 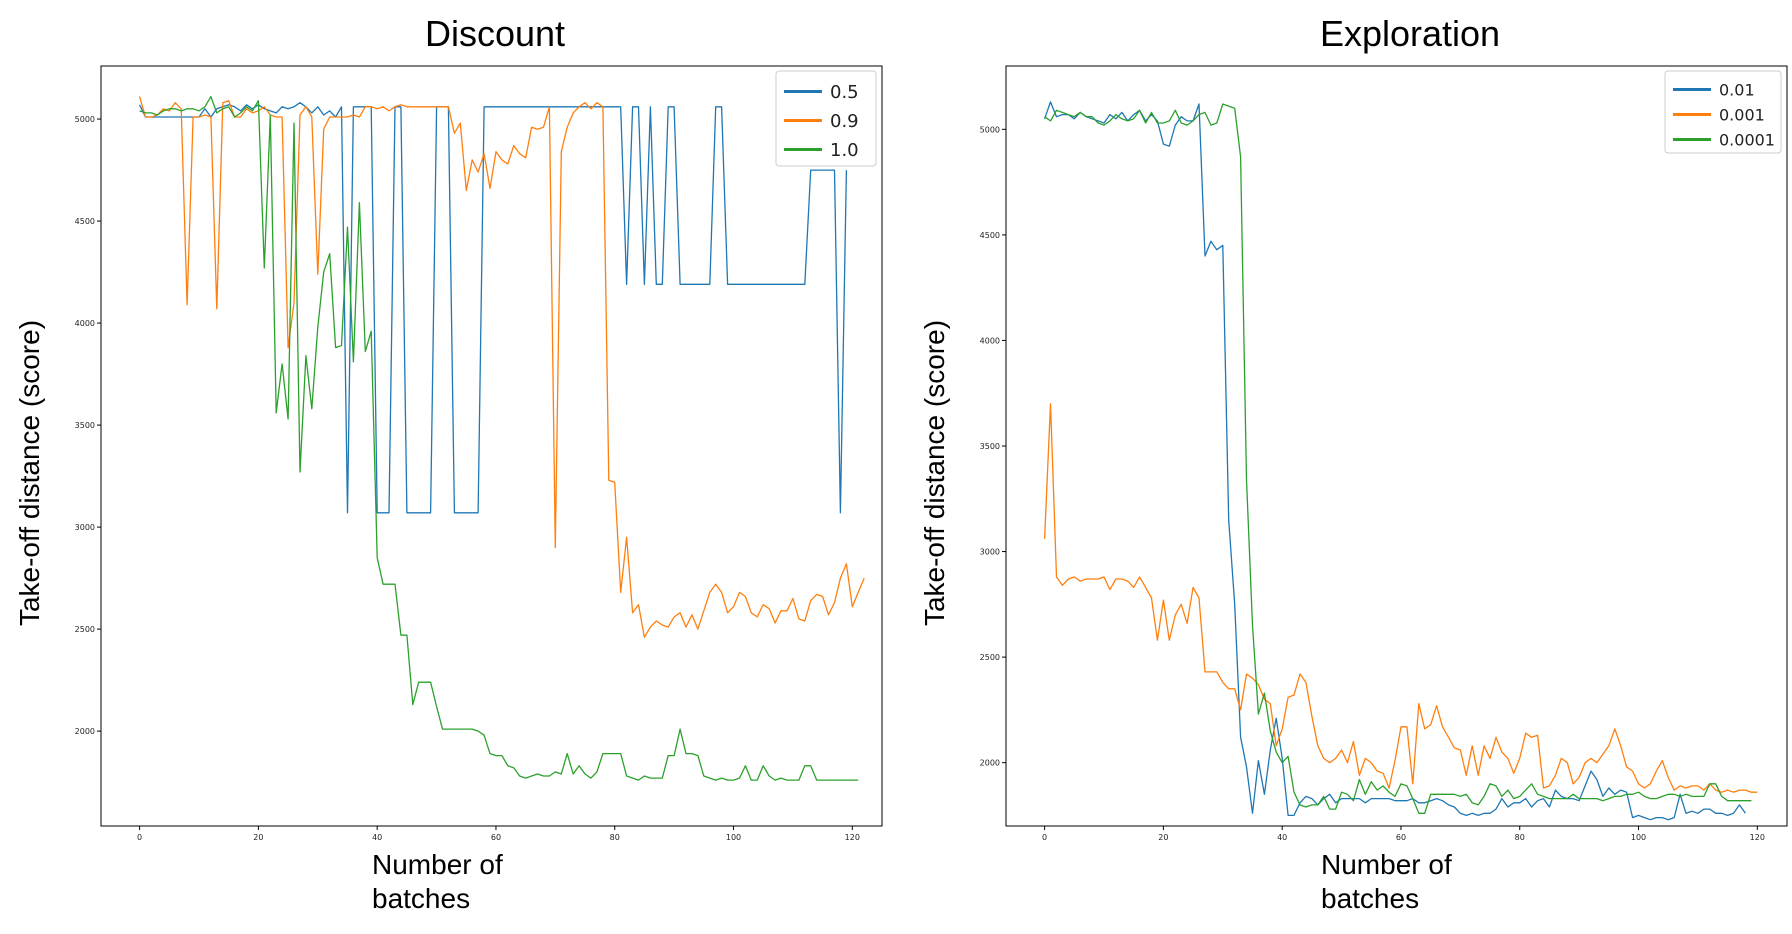 What do you see at coordinates (1410, 33) in the screenshot?
I see `chart-title: Exploration` at bounding box center [1410, 33].